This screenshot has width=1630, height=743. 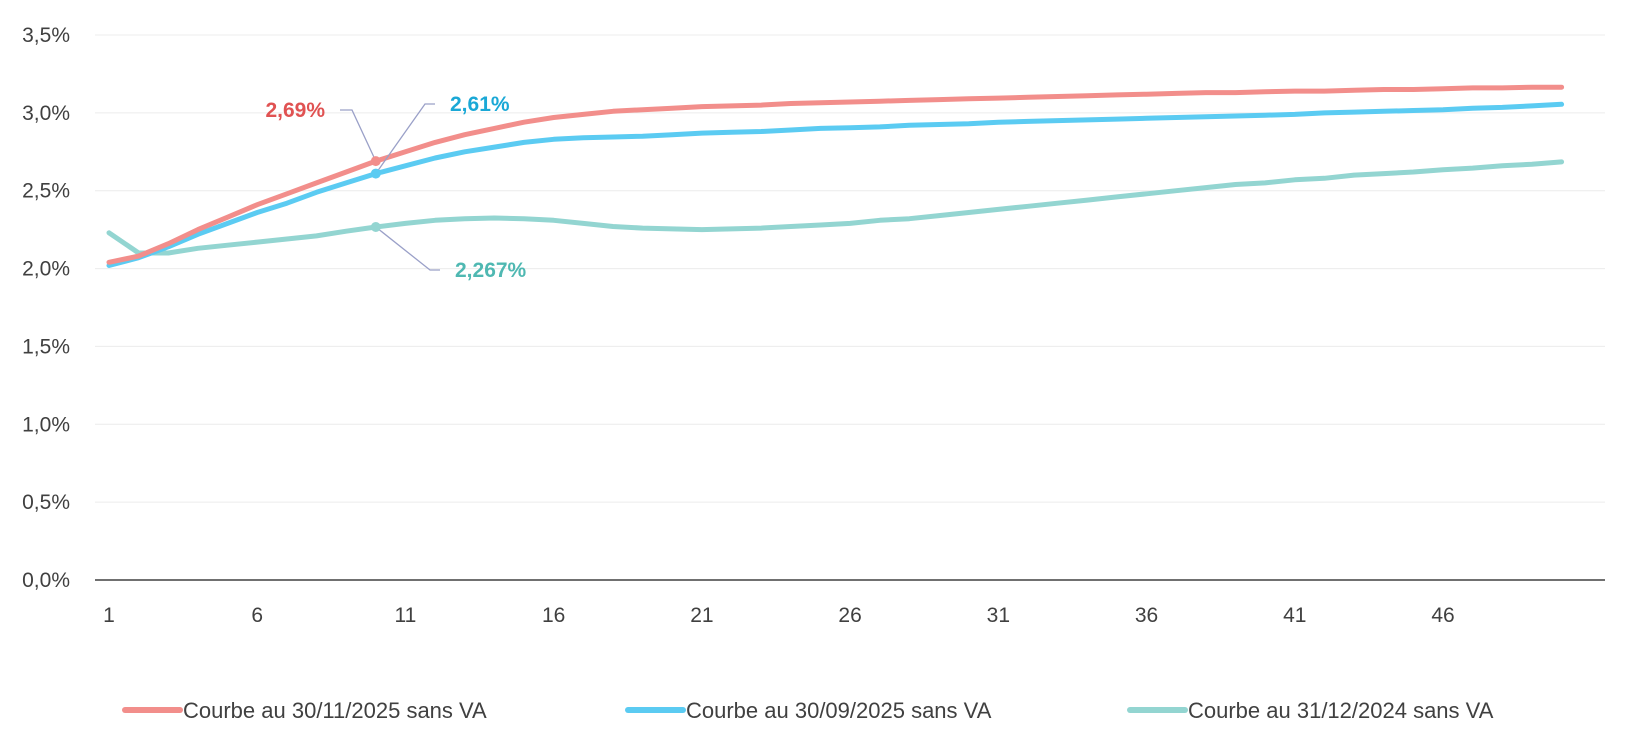 What do you see at coordinates (46, 346) in the screenshot?
I see `y-tick-label: 1,5%` at bounding box center [46, 346].